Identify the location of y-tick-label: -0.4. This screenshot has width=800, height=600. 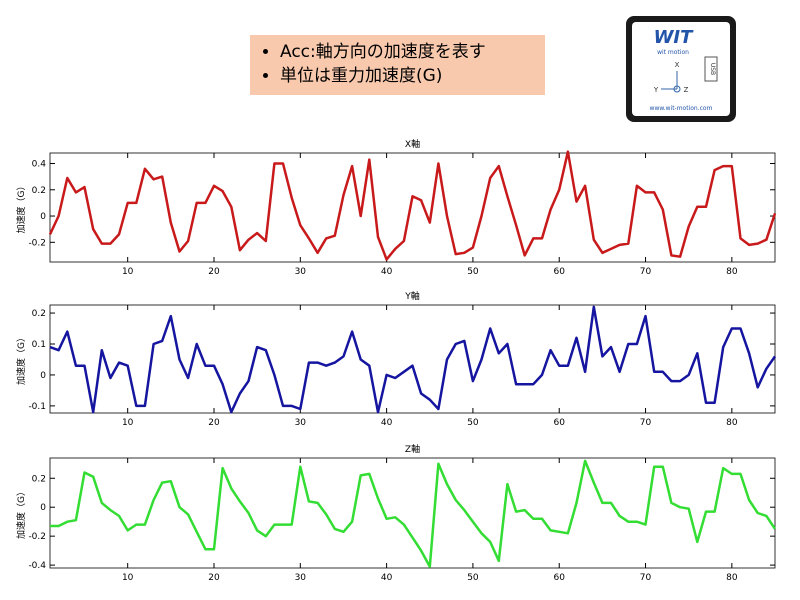
(37, 566).